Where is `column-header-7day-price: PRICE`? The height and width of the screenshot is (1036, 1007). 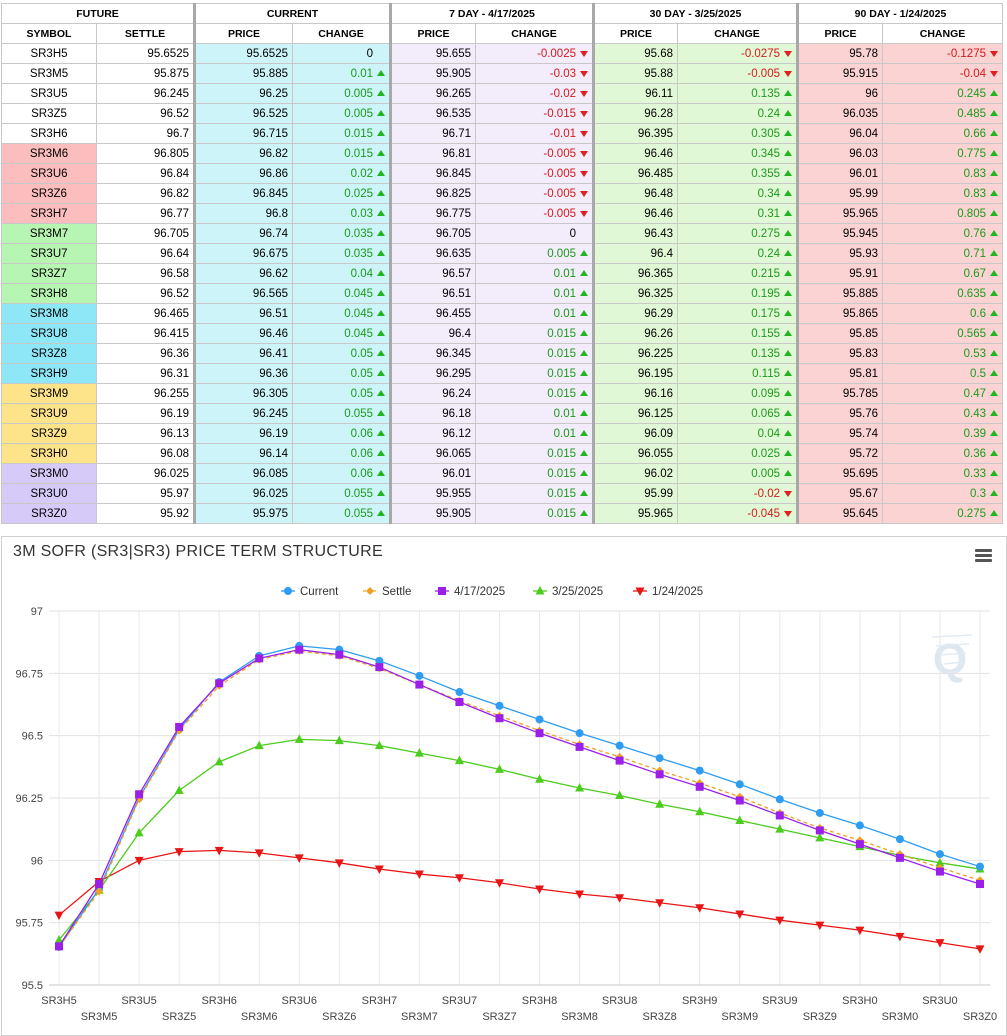 column-header-7day-price: PRICE is located at coordinates (432, 33).